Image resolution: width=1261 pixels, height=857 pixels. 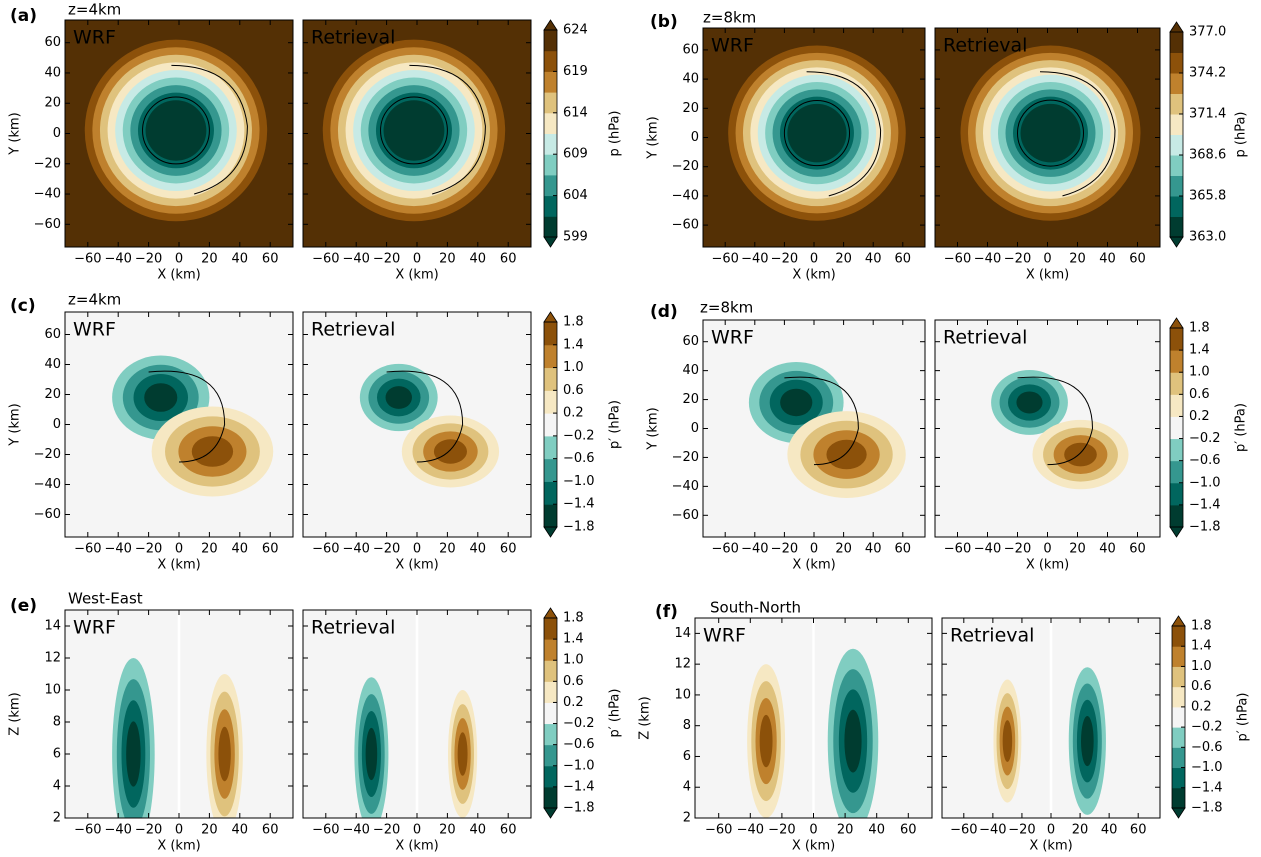 I want to click on panel-subtitle: z=8km, so click(x=726, y=308).